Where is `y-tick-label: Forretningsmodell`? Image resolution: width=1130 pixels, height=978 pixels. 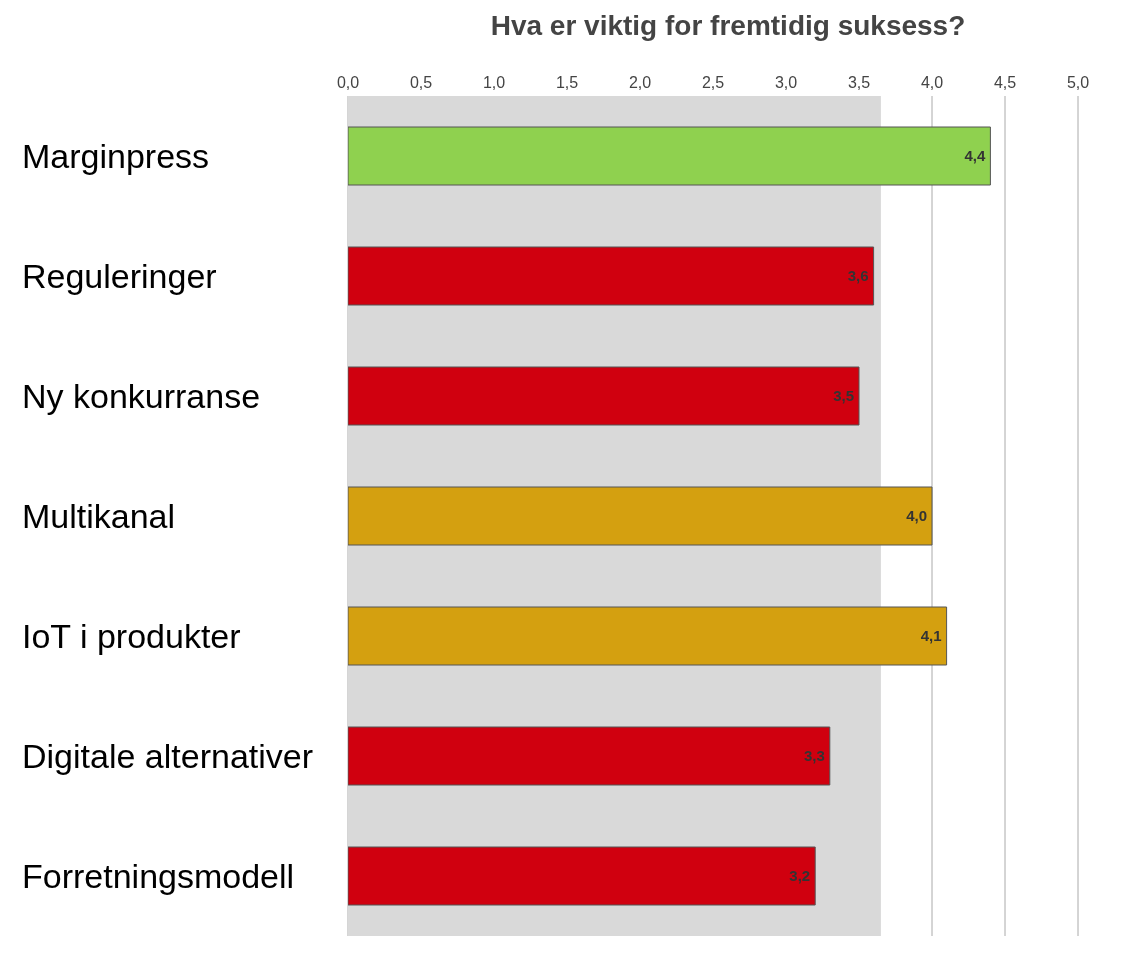 y-tick-label: Forretningsmodell is located at coordinates (158, 876).